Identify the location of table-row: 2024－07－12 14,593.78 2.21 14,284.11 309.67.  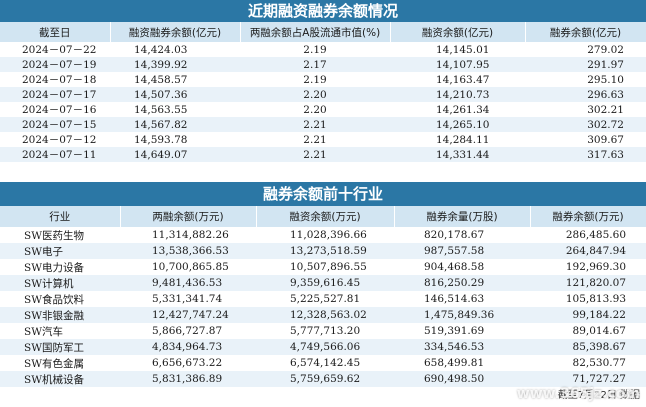
(323, 139).